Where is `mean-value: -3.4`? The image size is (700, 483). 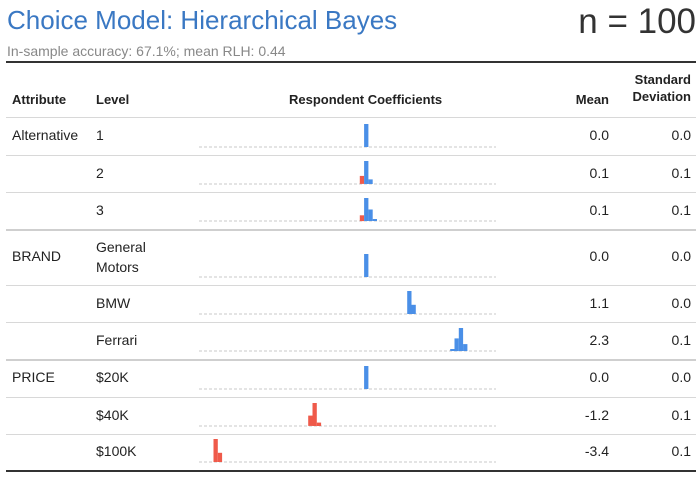
mean-value: -3.4 is located at coordinates (596, 451).